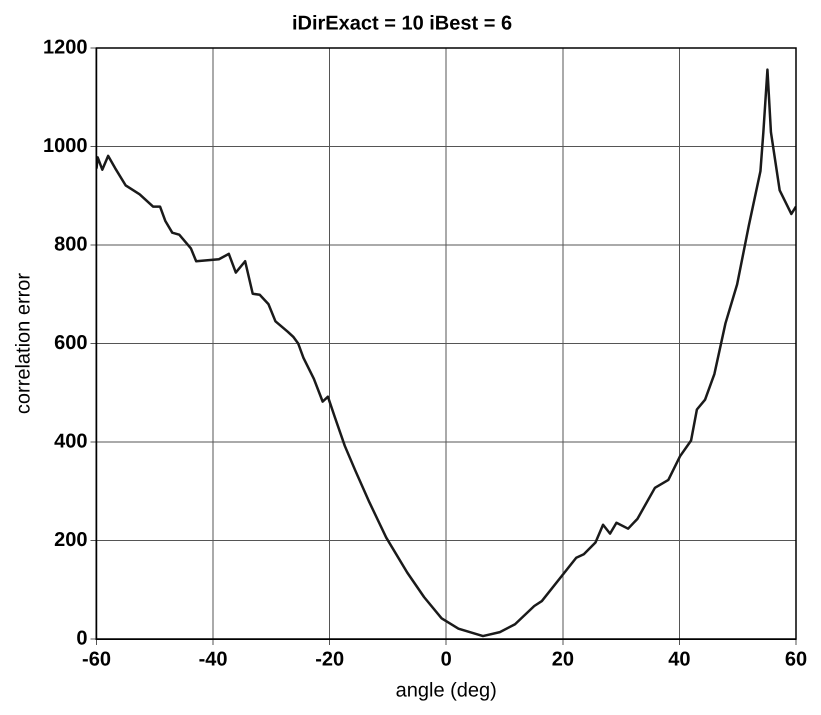 Image resolution: width=821 pixels, height=715 pixels. Describe the element at coordinates (65, 146) in the screenshot. I see `y-tick-label: 1000` at that location.